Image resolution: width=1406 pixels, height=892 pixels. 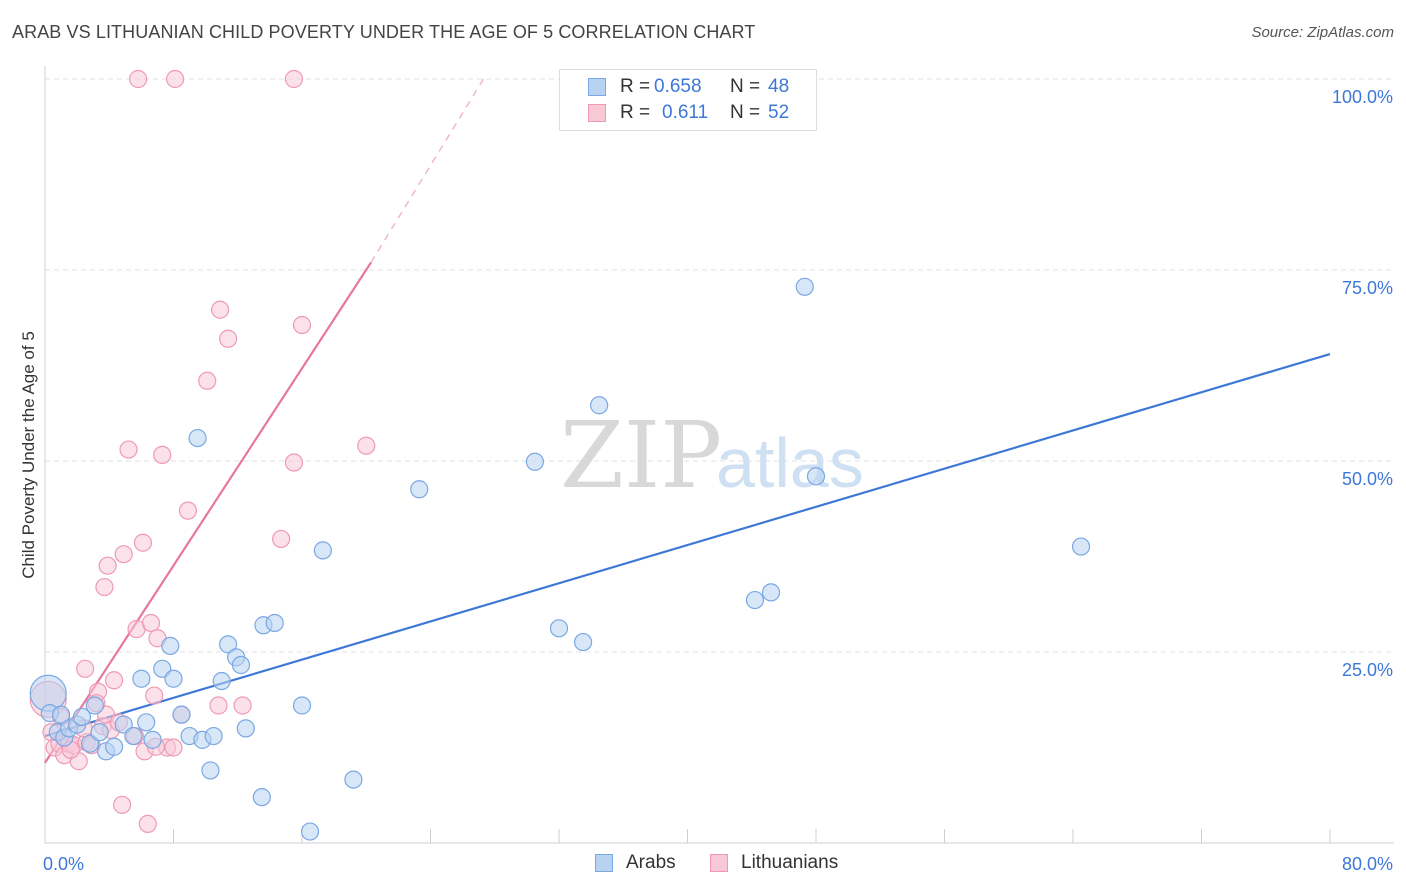 I want to click on arabs-legend-label: Arabs, so click(x=651, y=862).